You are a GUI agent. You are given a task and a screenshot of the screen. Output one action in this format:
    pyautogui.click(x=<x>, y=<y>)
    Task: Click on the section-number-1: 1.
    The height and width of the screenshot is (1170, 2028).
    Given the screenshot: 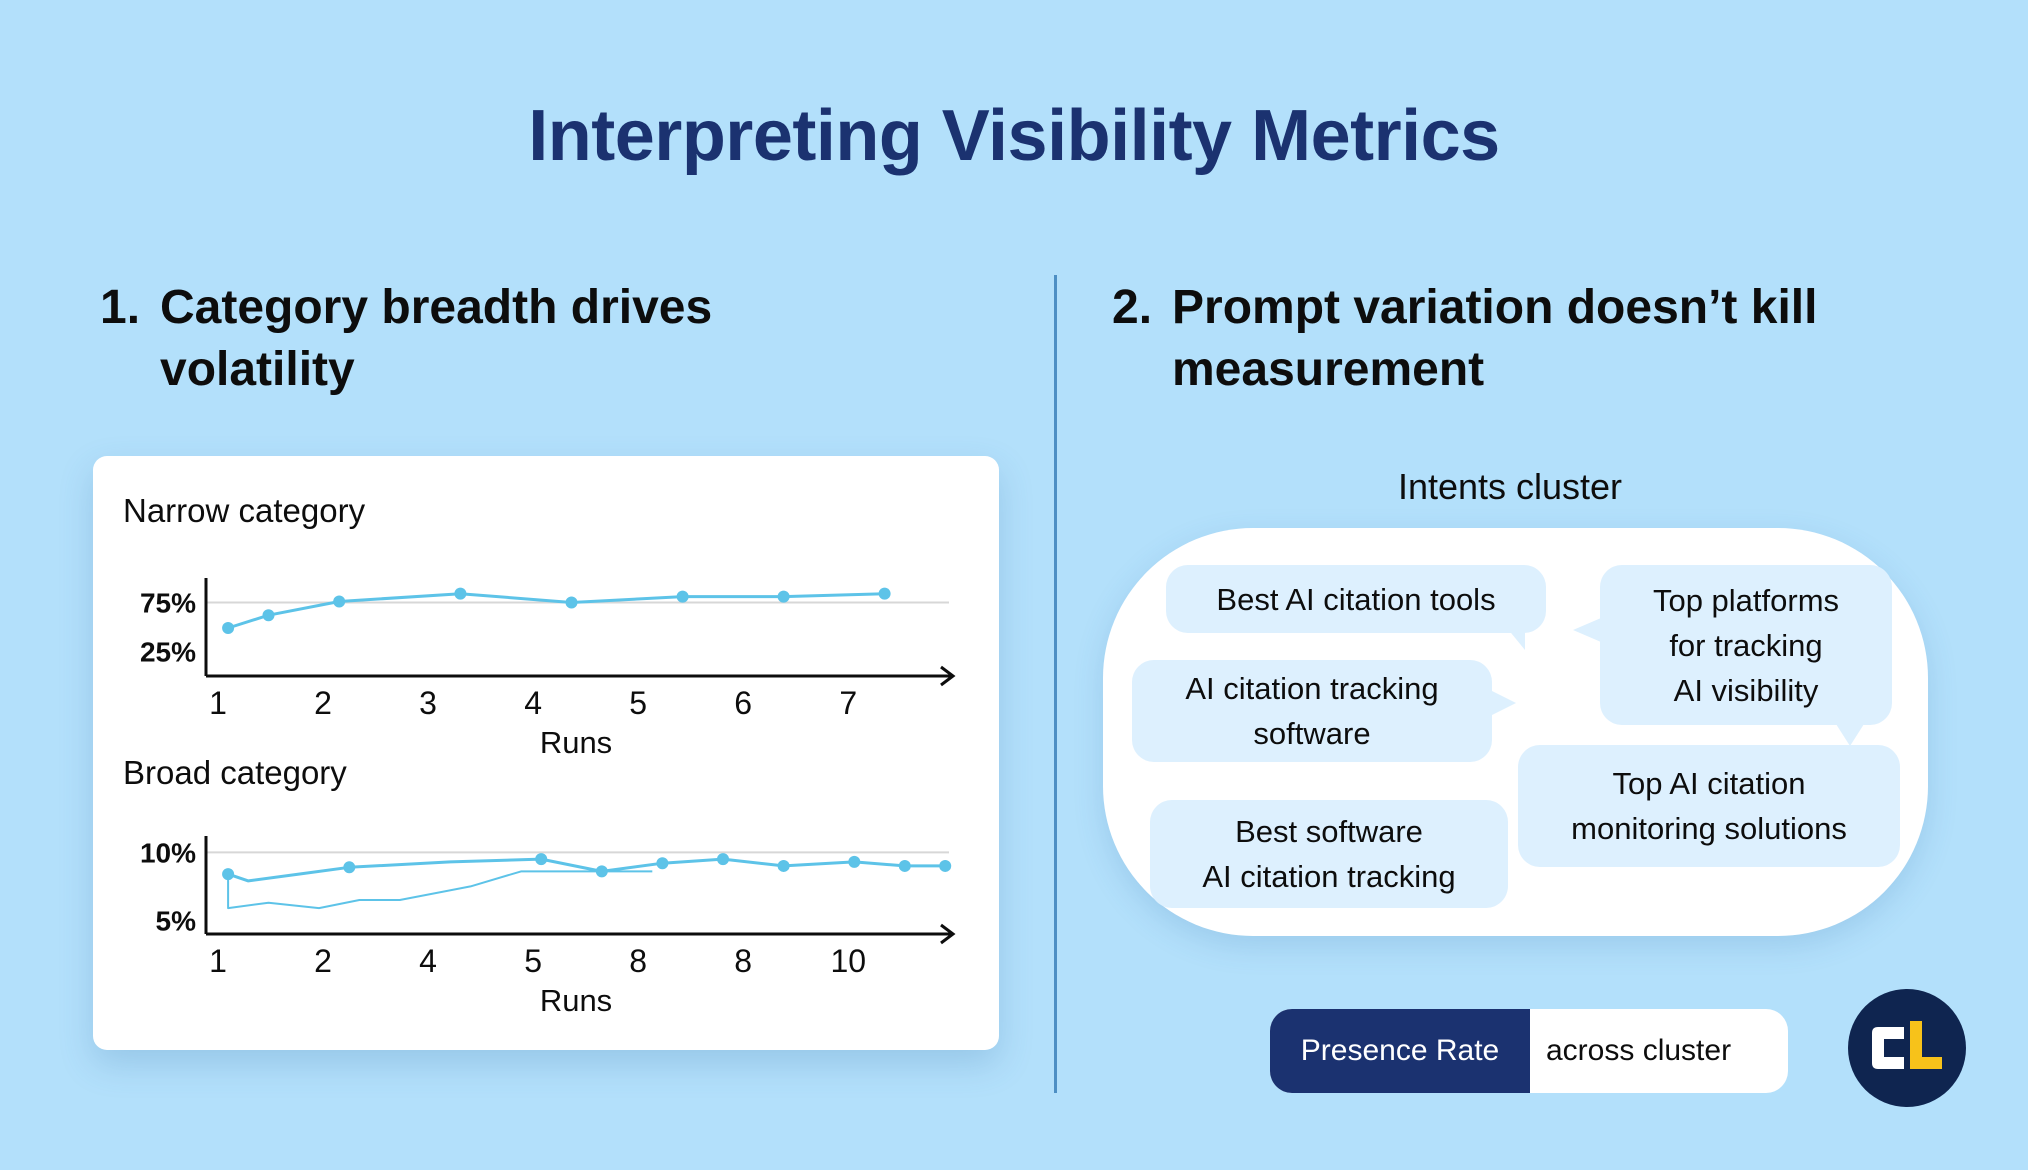 What is the action you would take?
    pyautogui.click(x=120, y=307)
    